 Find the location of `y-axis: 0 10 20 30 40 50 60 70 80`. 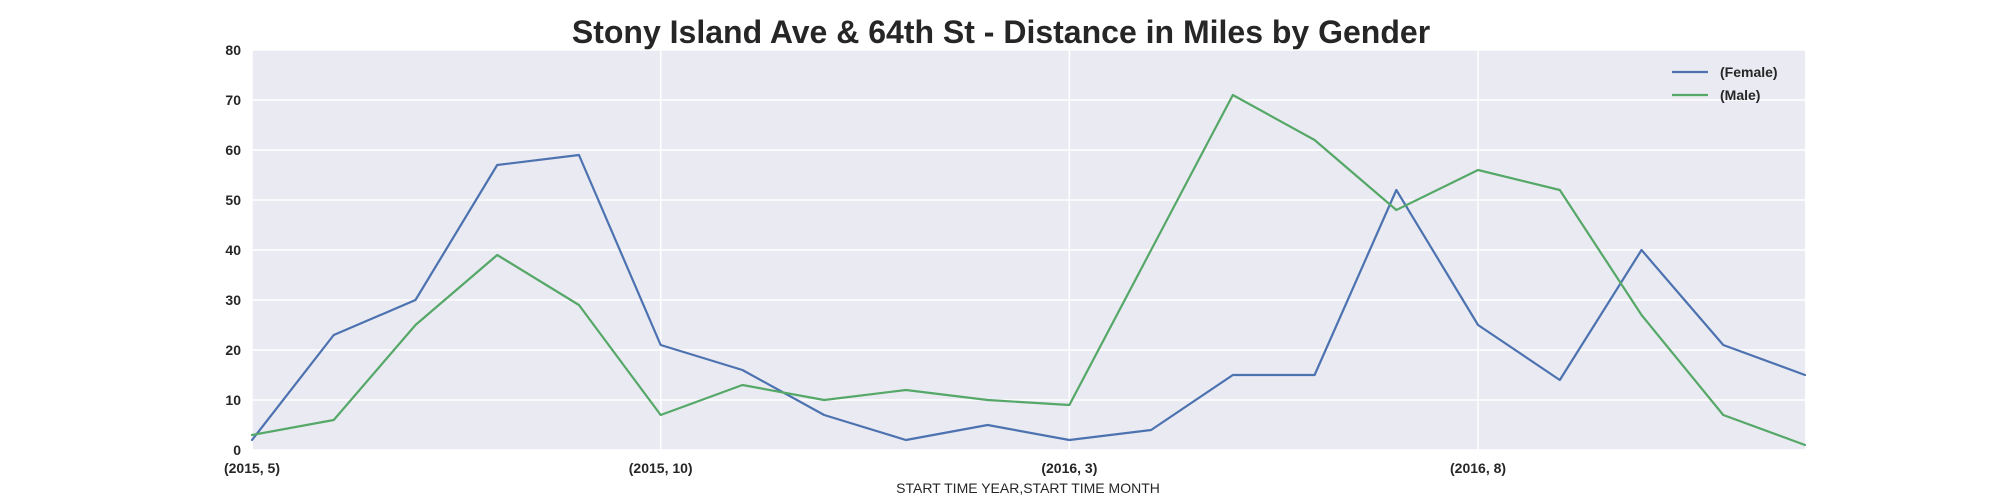

y-axis: 0 10 20 30 40 50 60 70 80 is located at coordinates (233, 250).